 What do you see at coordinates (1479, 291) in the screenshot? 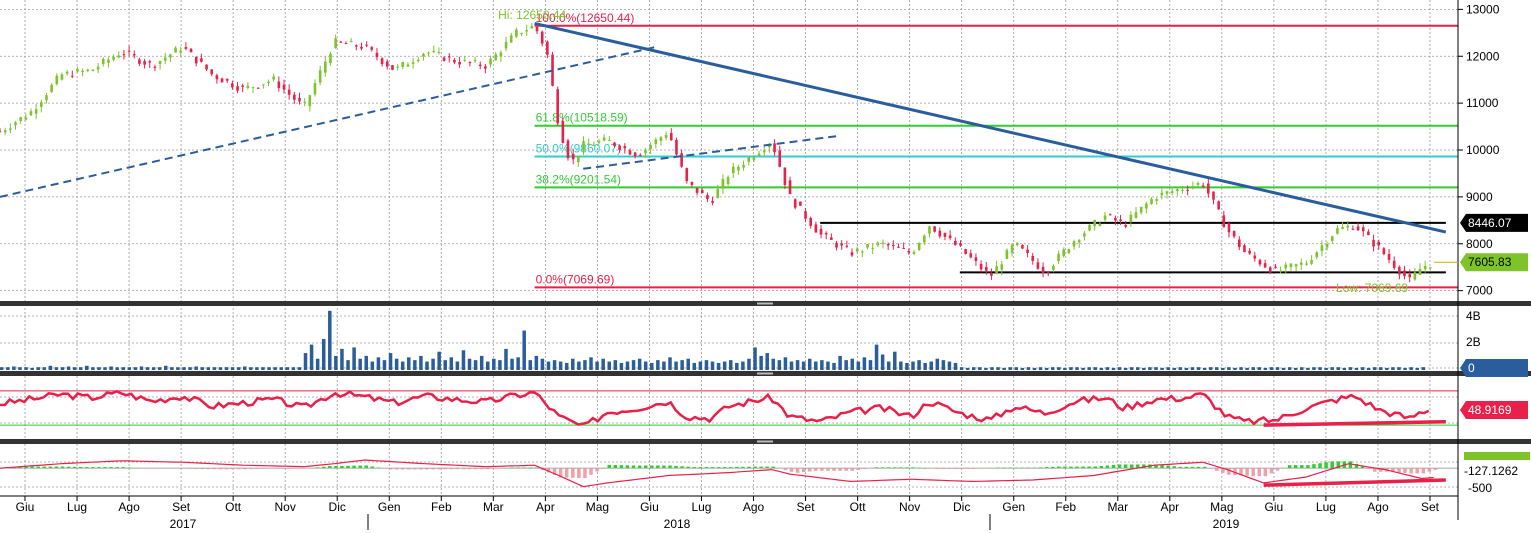
I see `price-tick-label: 7000` at bounding box center [1479, 291].